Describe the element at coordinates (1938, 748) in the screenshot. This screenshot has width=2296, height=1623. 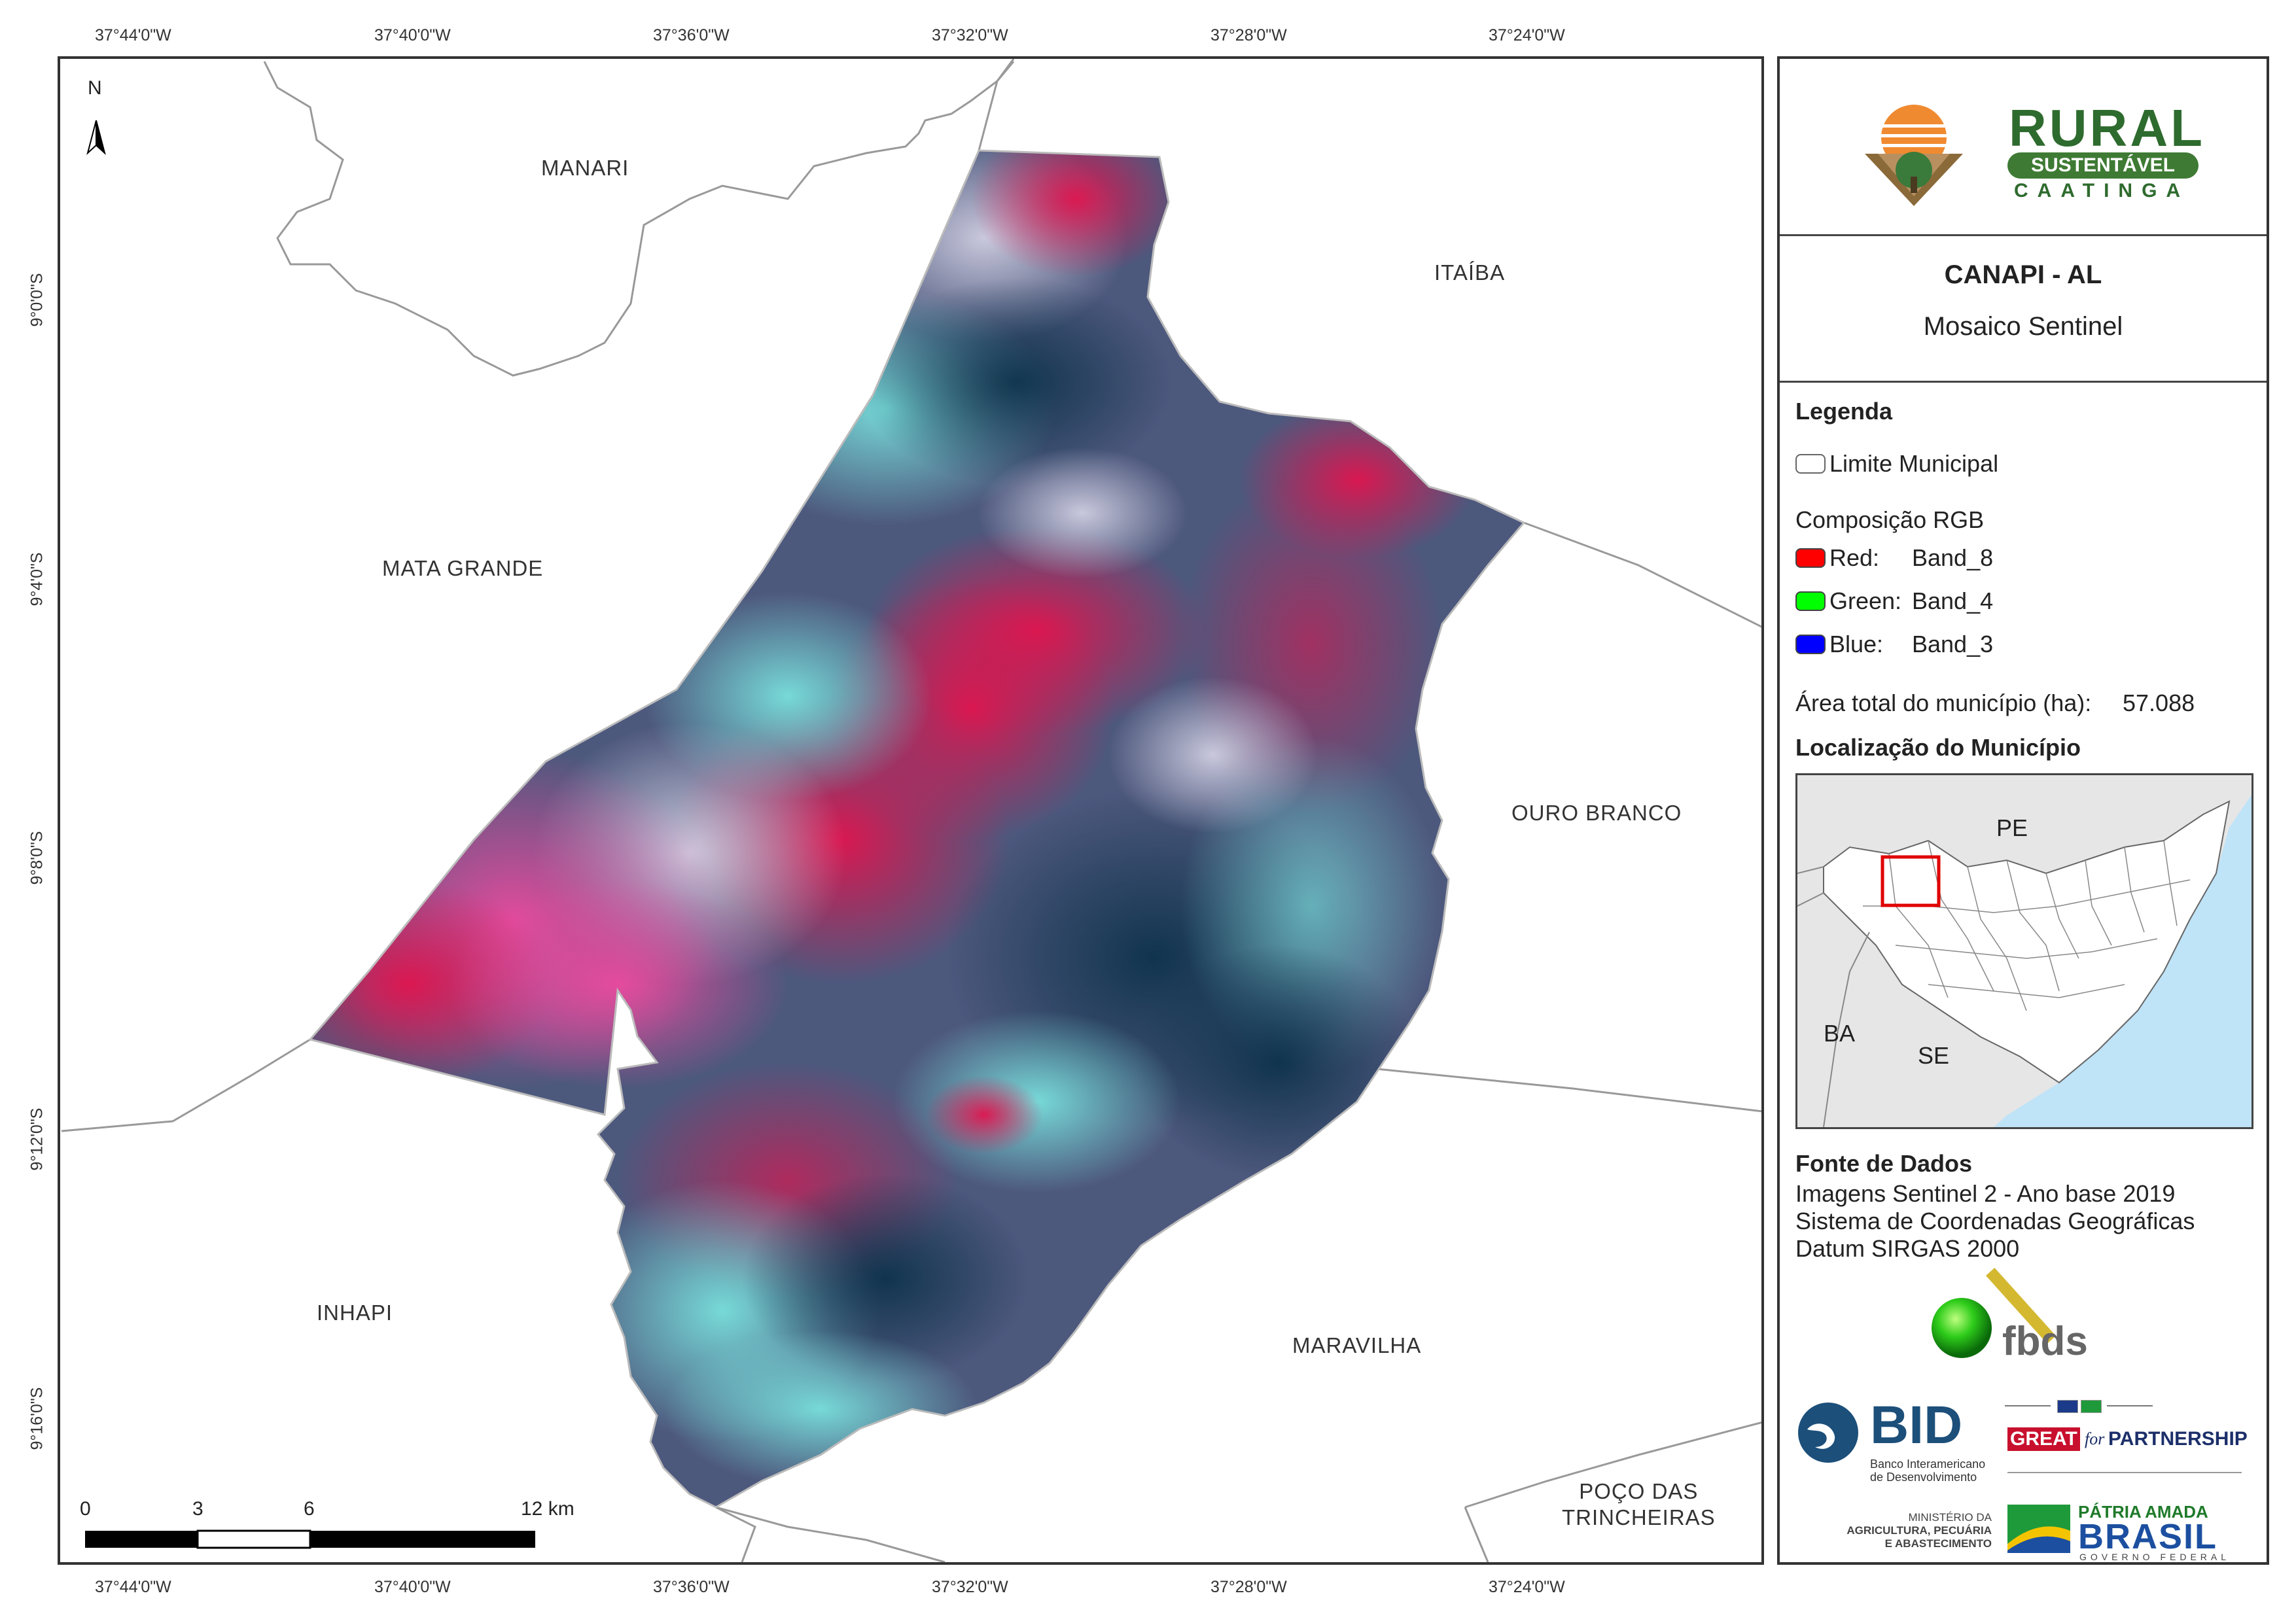
I see `location-heading: Localização do Município` at that location.